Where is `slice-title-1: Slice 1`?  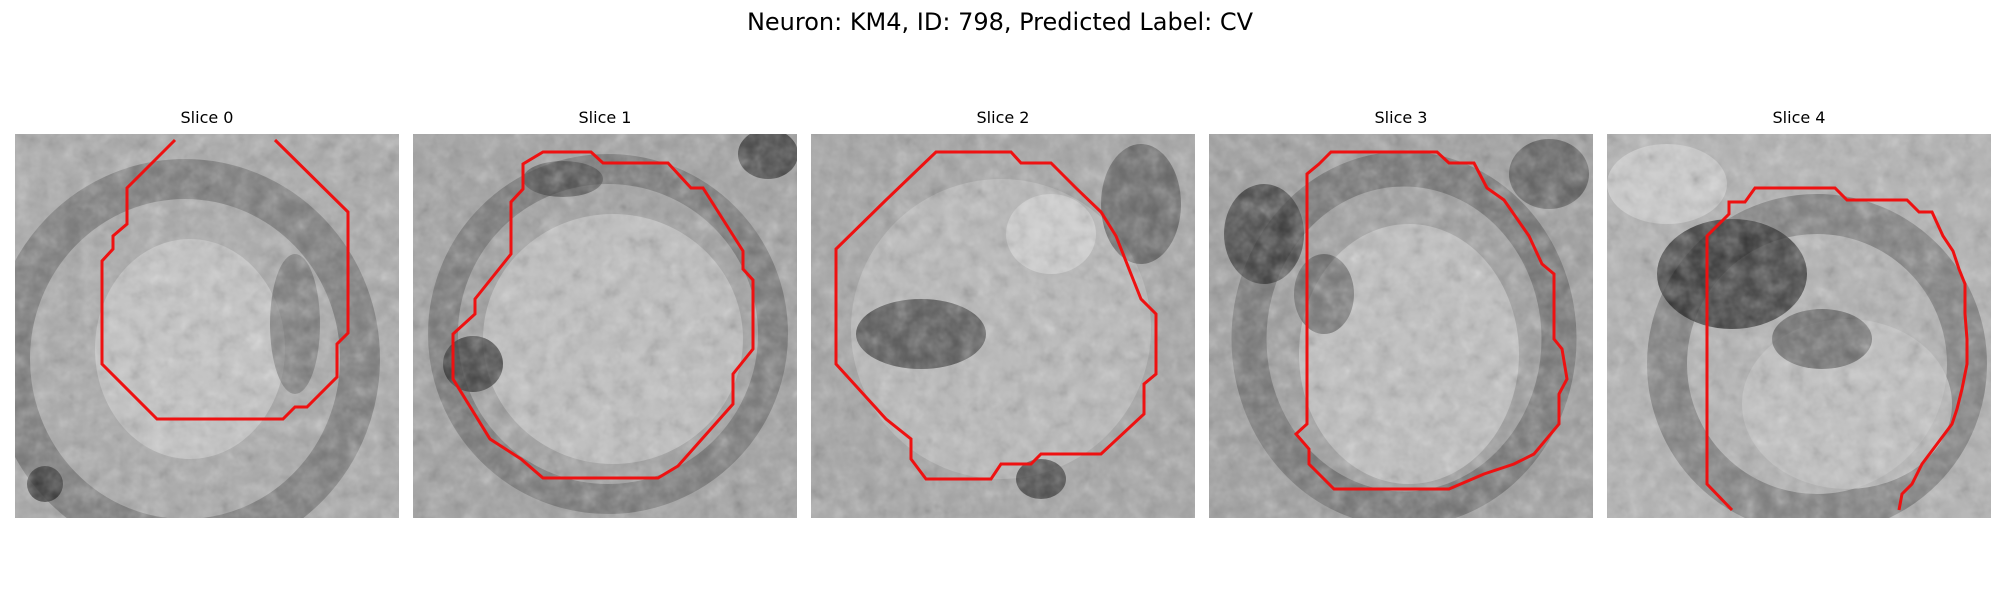
slice-title-1: Slice 1 is located at coordinates (605, 117).